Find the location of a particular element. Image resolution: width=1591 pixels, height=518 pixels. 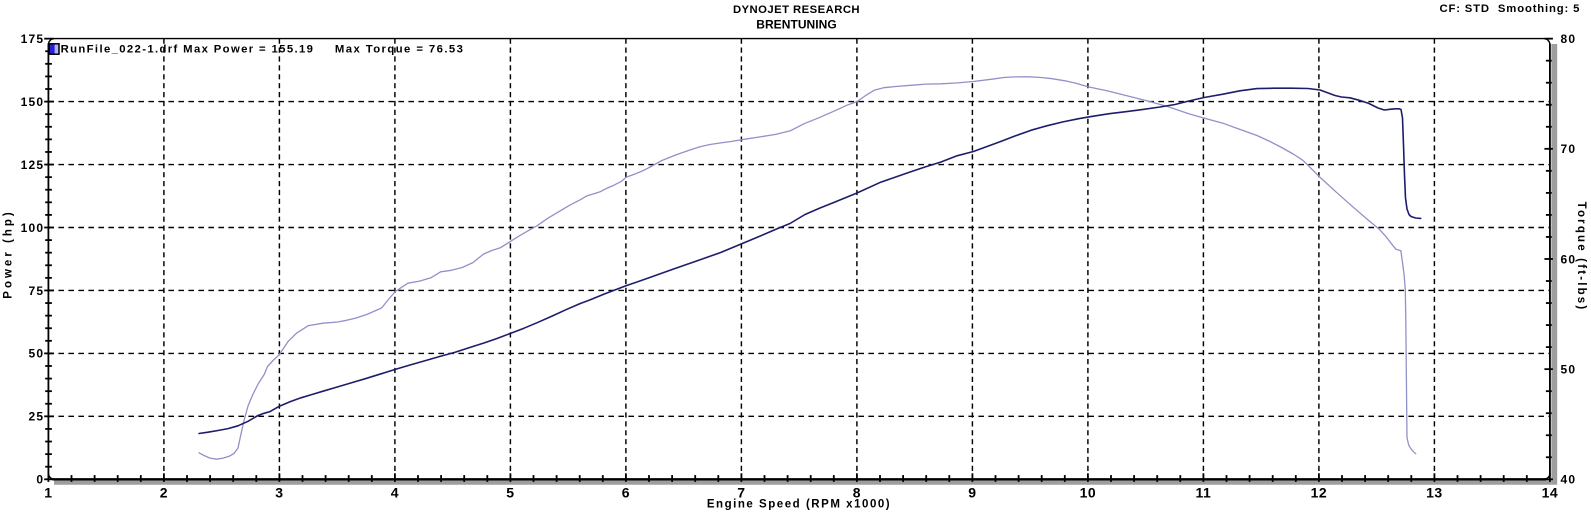

svg-text: 100 is located at coordinates (33, 228).